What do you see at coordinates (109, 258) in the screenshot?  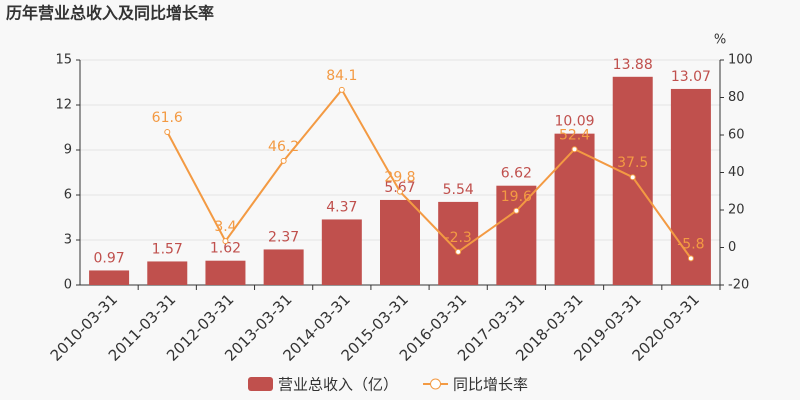 I see `bar-value-label: 0.97` at bounding box center [109, 258].